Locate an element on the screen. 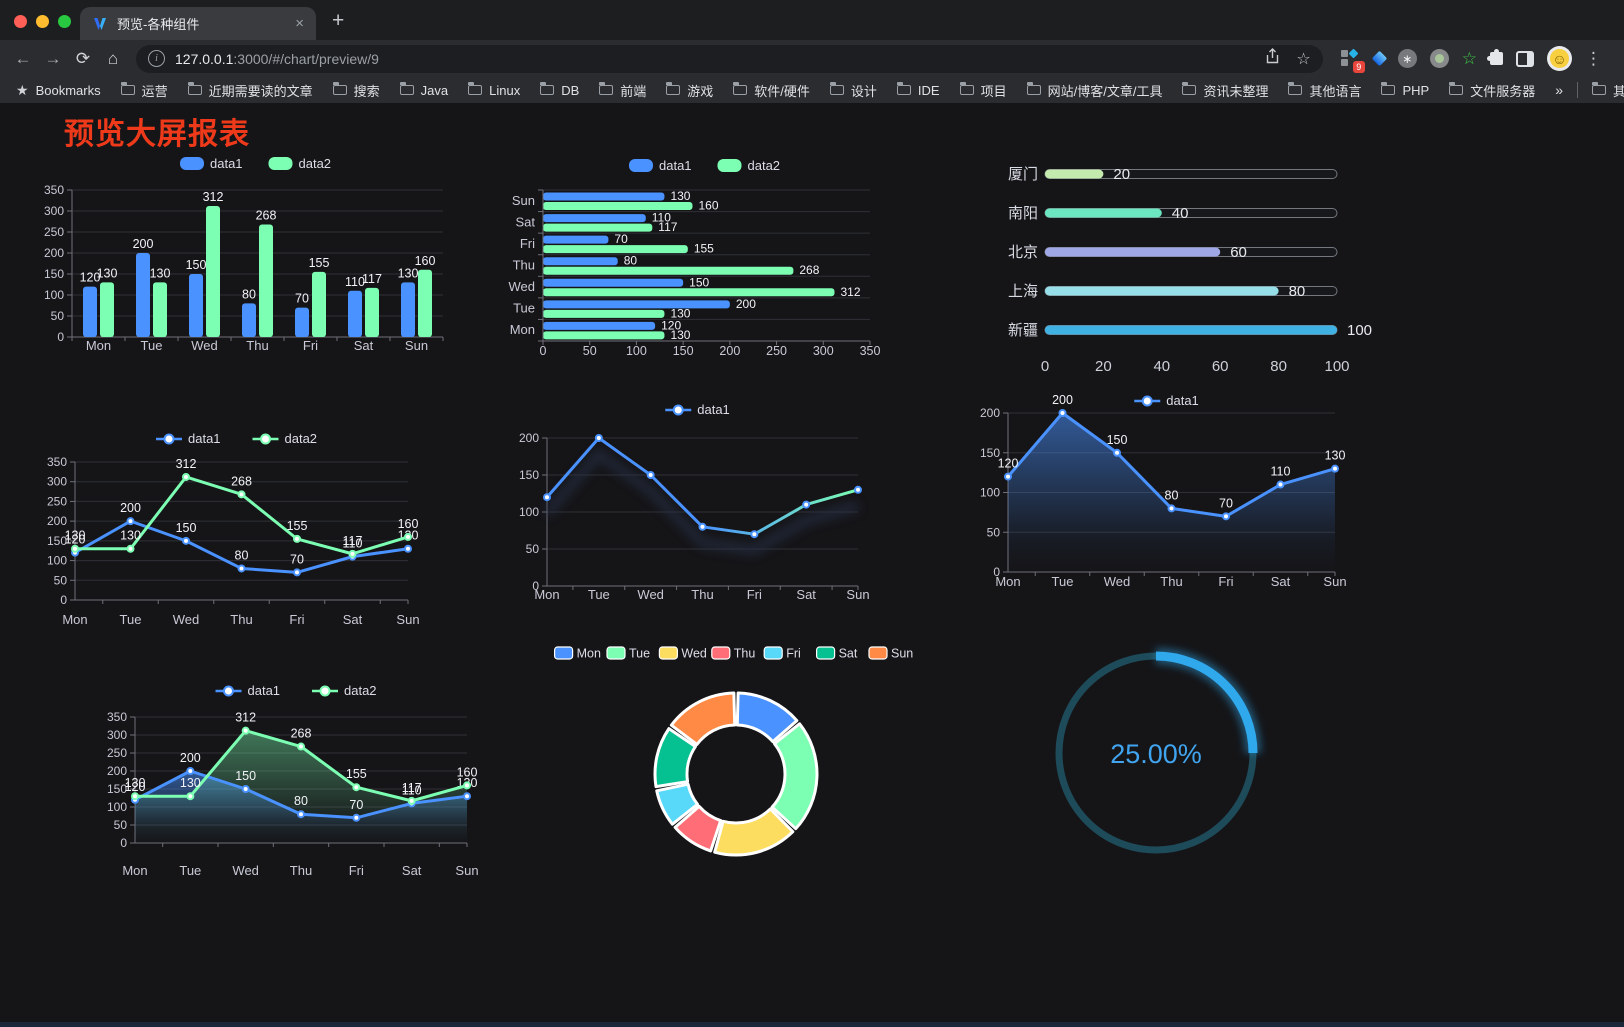  profile-avatar: ☺ is located at coordinates (1559, 58).